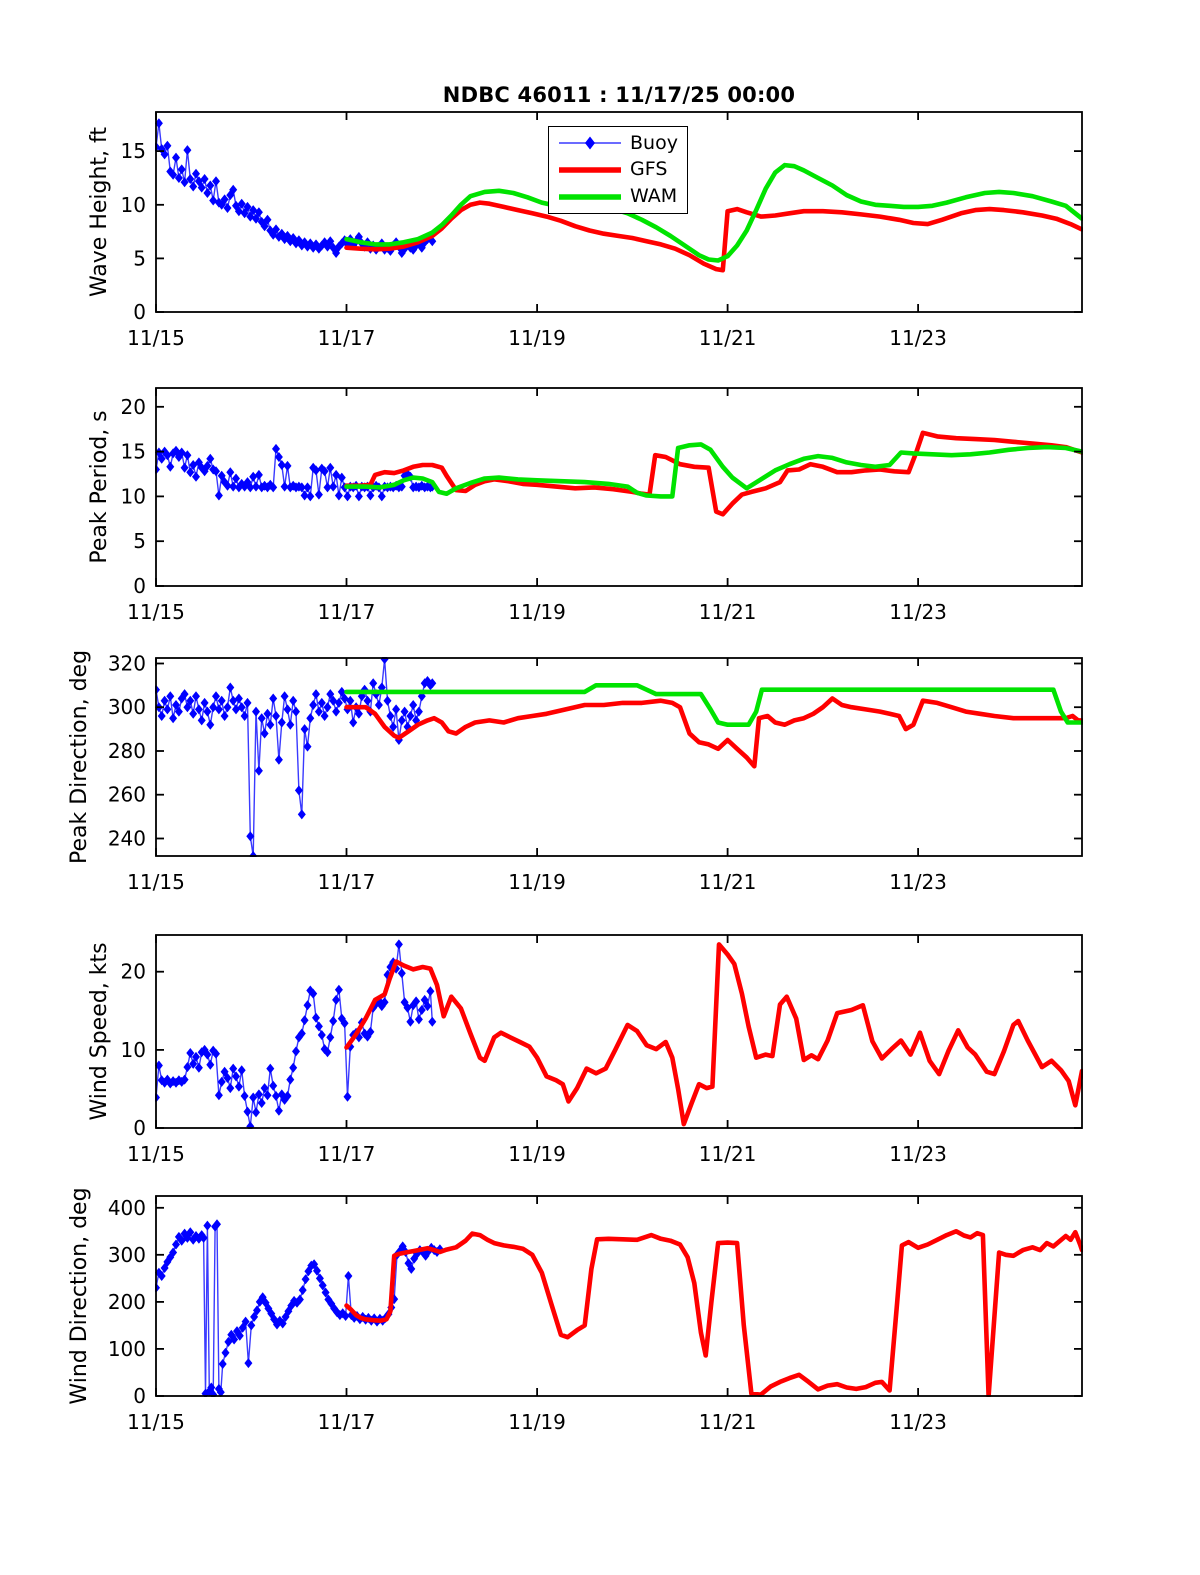 This screenshot has width=1200, height=1575. I want to click on wind-speed-axes-box, so click(619, 1031).